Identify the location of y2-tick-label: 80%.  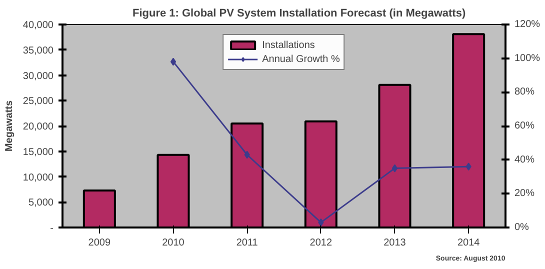
(524, 92).